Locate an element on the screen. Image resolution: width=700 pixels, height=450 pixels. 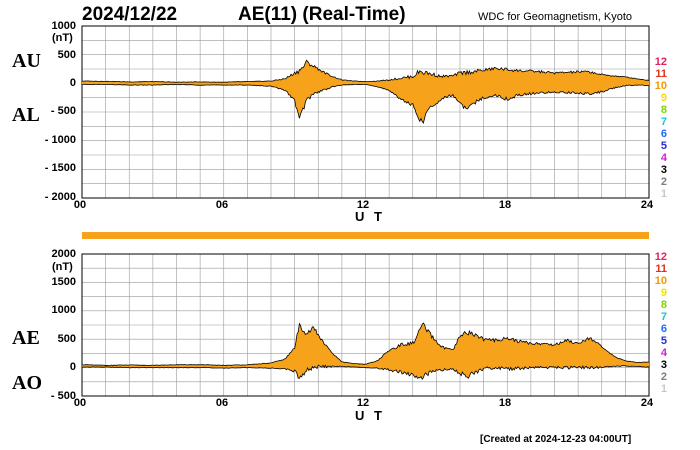
bottom-y-tick: 500 is located at coordinates (66, 339).